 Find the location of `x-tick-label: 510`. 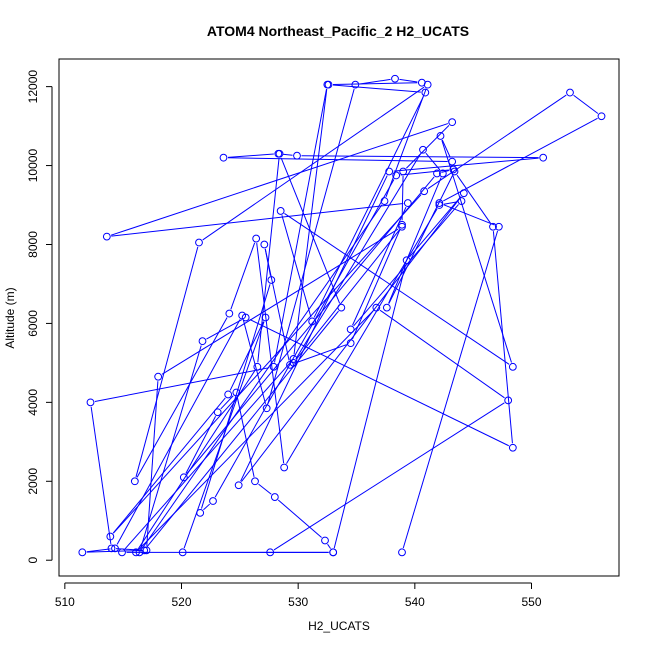

x-tick-label: 510 is located at coordinates (65, 602).